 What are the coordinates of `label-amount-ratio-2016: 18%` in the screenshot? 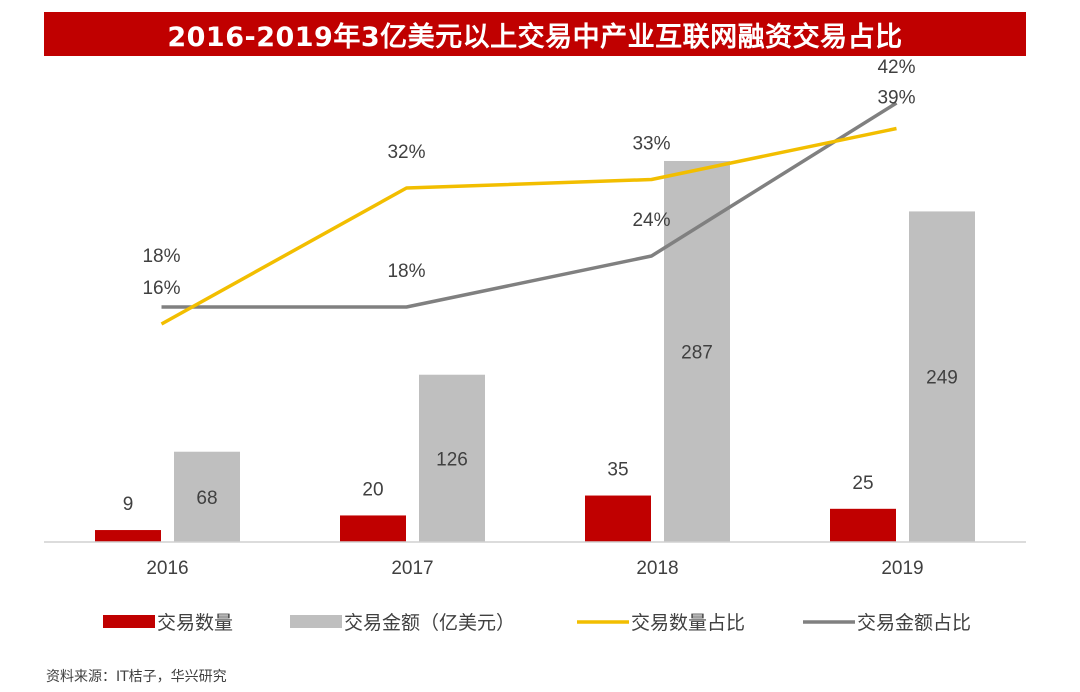 It's located at (161, 256).